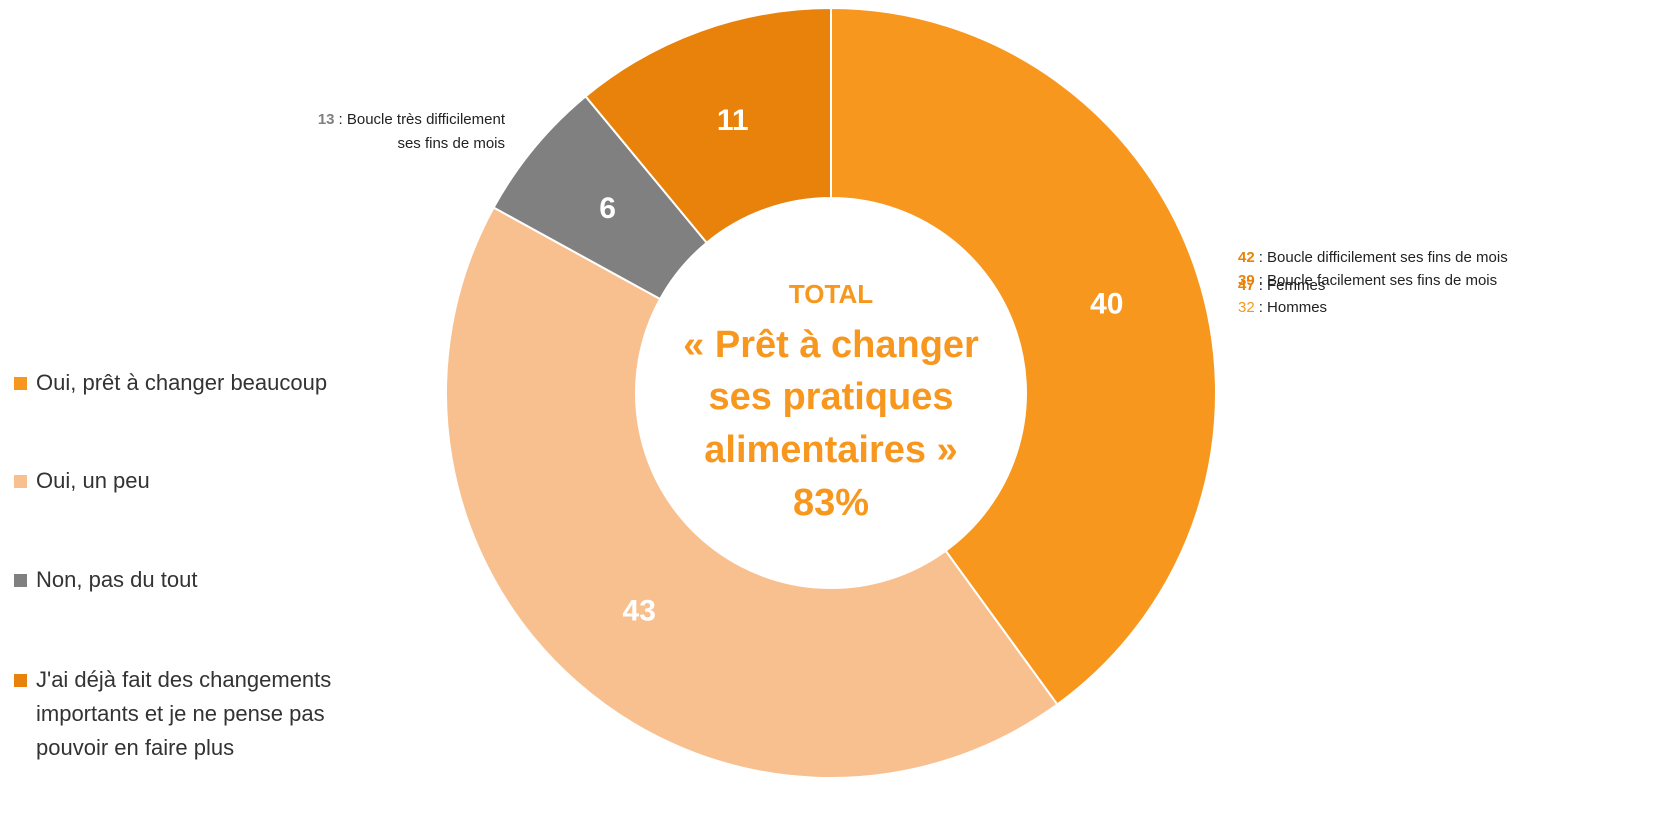 The width and height of the screenshot is (1654, 819). What do you see at coordinates (422, 119) in the screenshot?
I see `annotation-text: : Boucle très difficilement` at bounding box center [422, 119].